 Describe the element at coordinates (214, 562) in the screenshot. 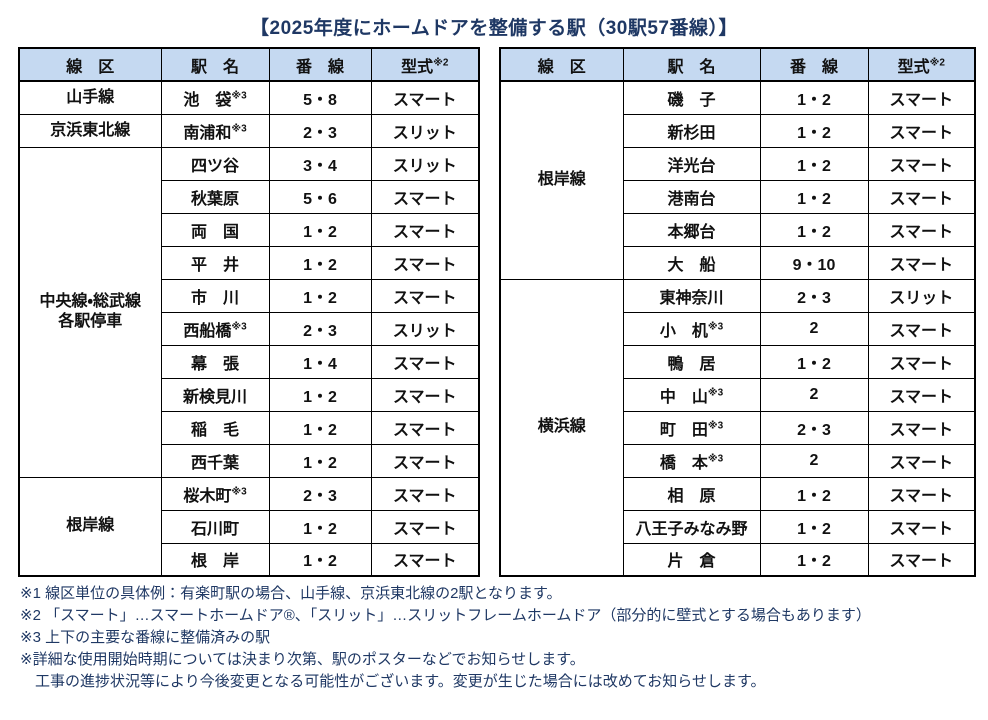

I see `station-name: 根 岸` at that location.